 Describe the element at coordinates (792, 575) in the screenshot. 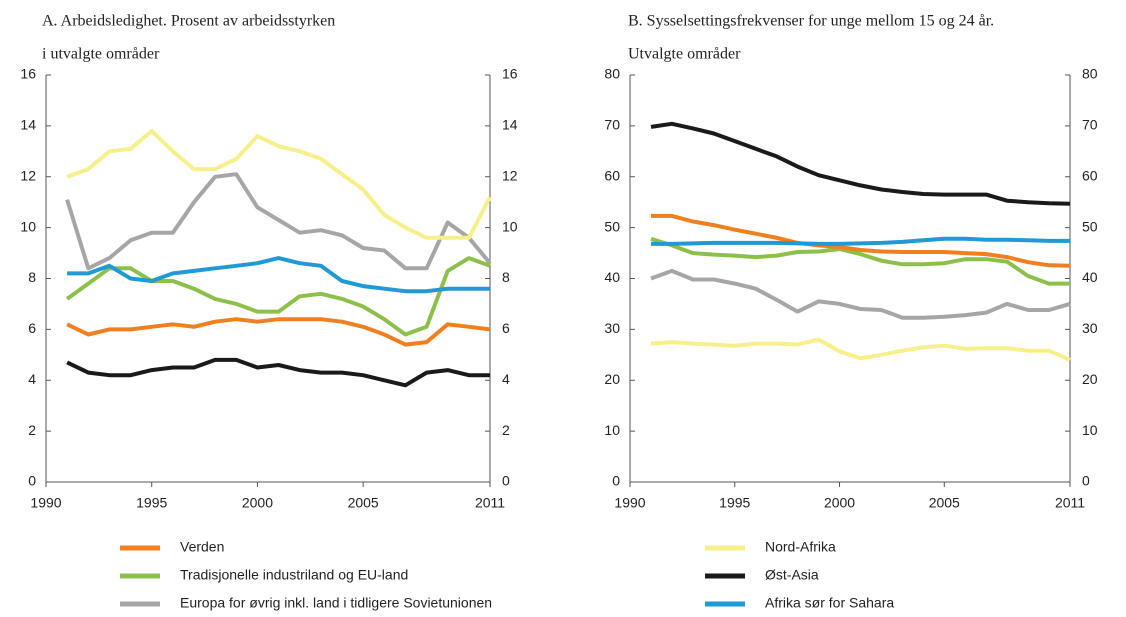

I see `legend-label: Øst-Asia` at that location.